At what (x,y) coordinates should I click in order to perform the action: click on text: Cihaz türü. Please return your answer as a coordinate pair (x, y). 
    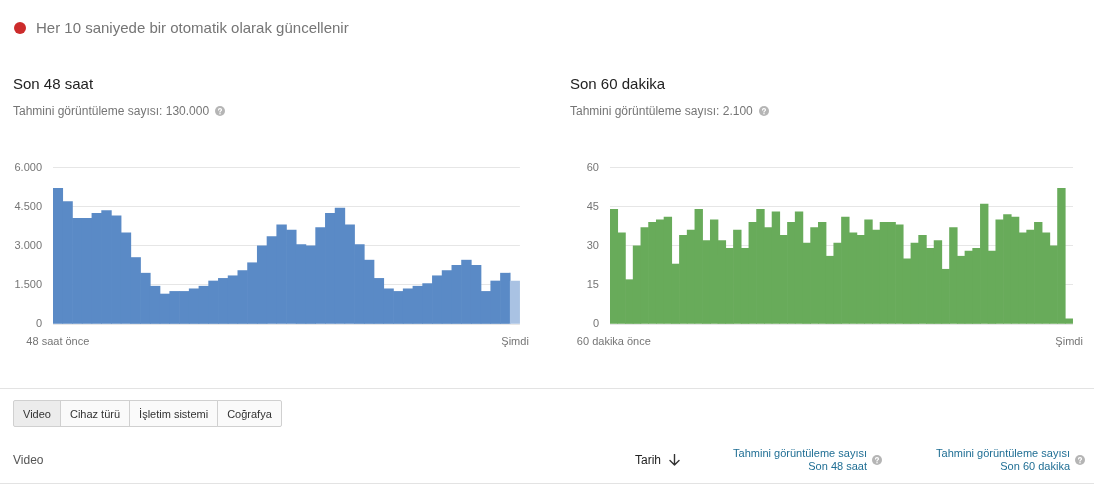
    Looking at the image, I should click on (95, 413).